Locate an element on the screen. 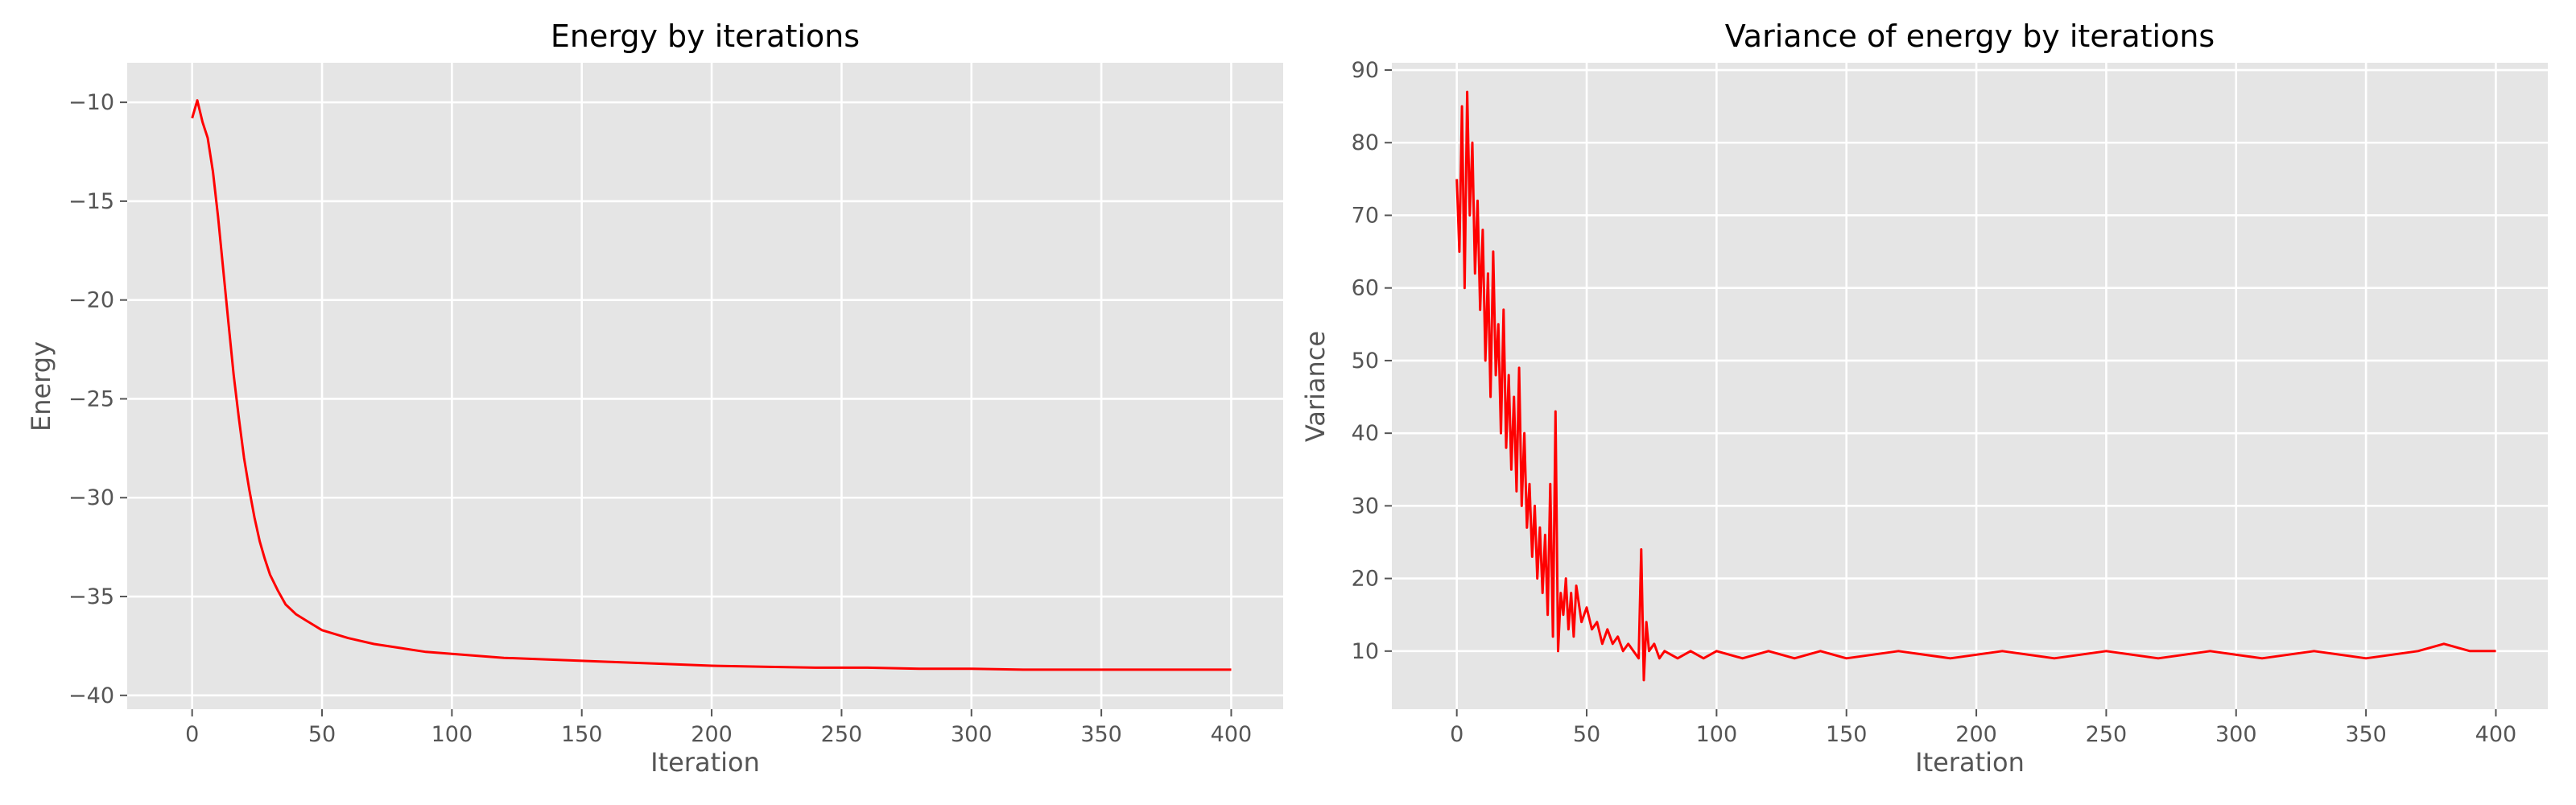 The image size is (2576, 805). energy-y-axis-label: Energy is located at coordinates (41, 386).